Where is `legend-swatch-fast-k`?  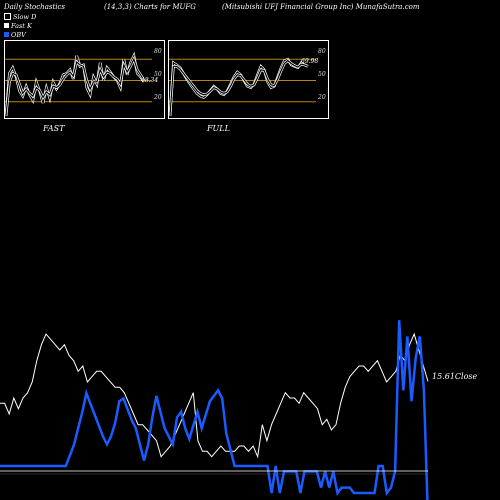 legend-swatch-fast-k is located at coordinates (6, 25).